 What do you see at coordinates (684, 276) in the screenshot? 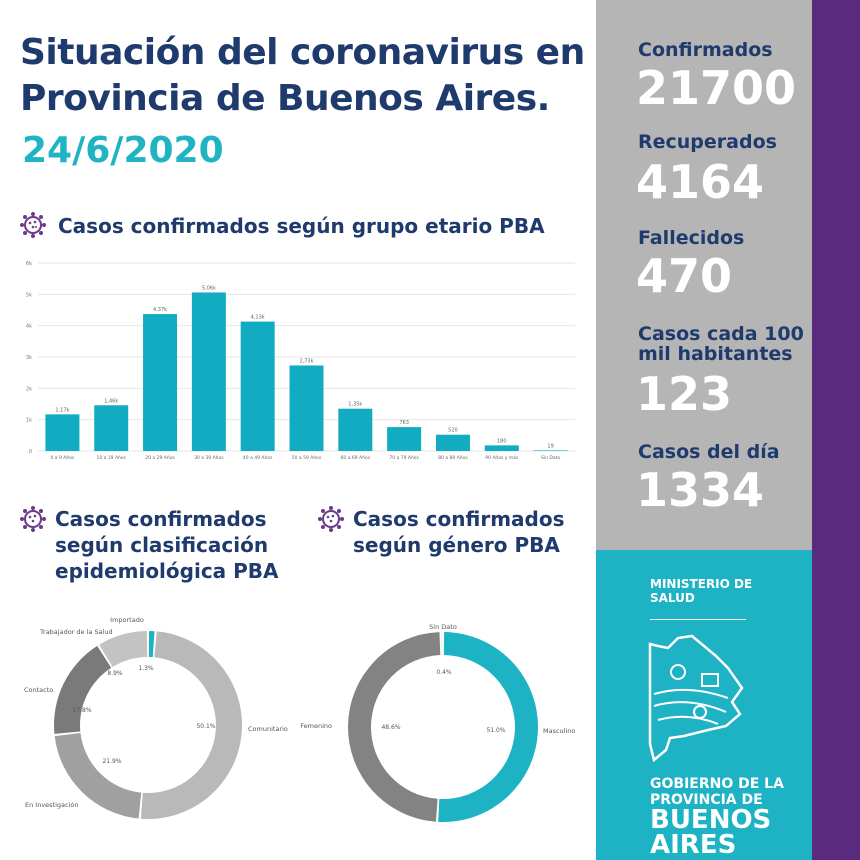
I see `stat-value: 470` at bounding box center [684, 276].